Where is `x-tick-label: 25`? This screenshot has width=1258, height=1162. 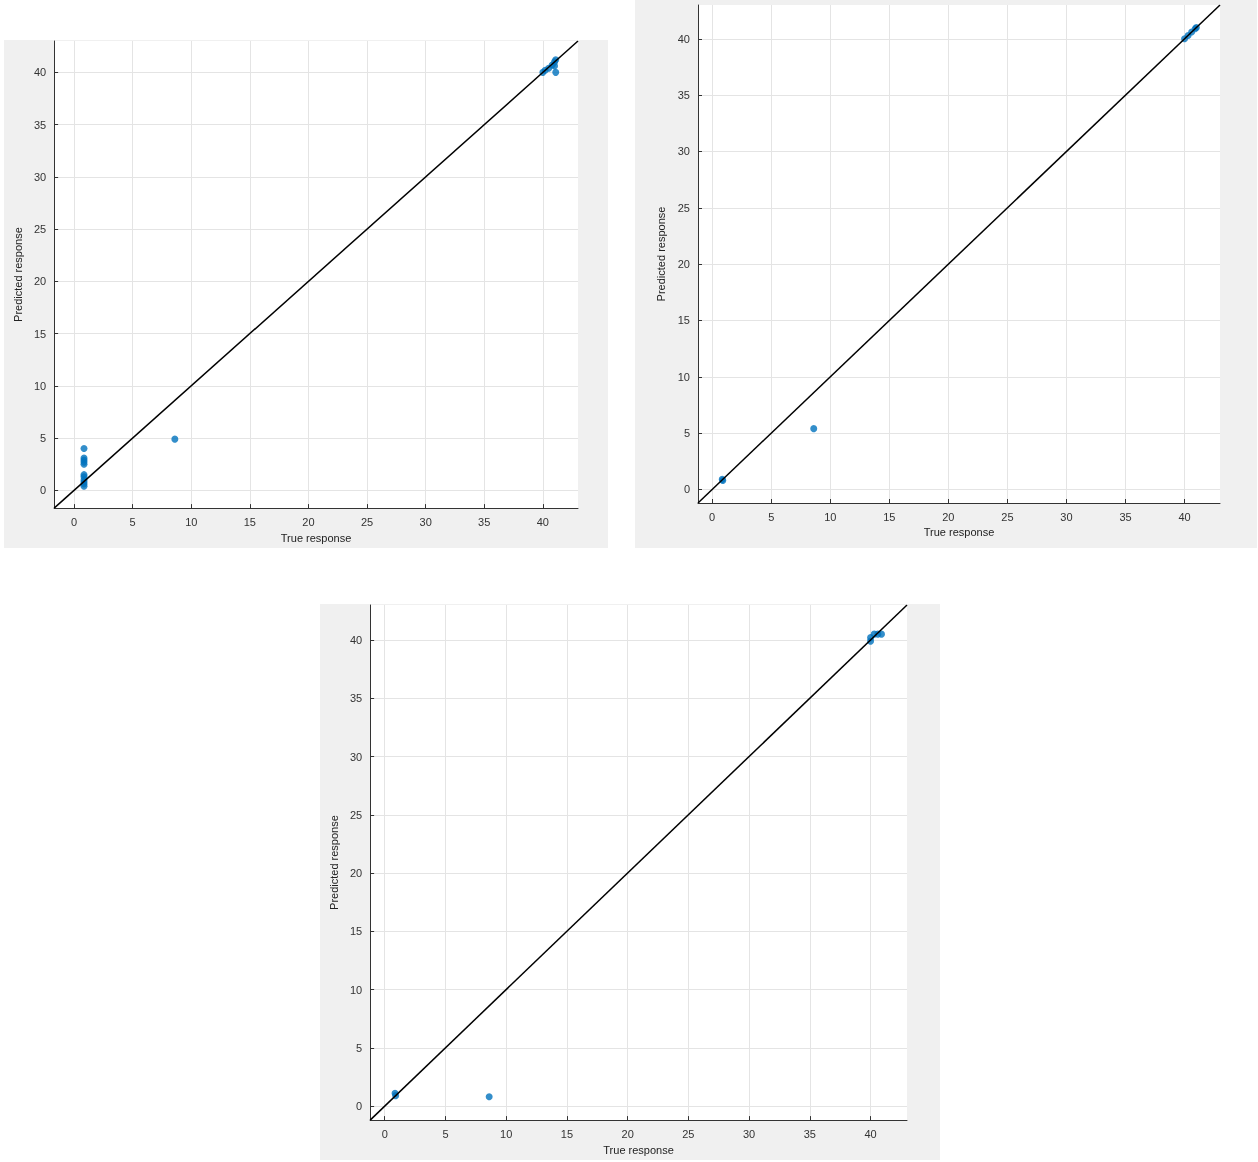
x-tick-label: 25 is located at coordinates (1007, 516).